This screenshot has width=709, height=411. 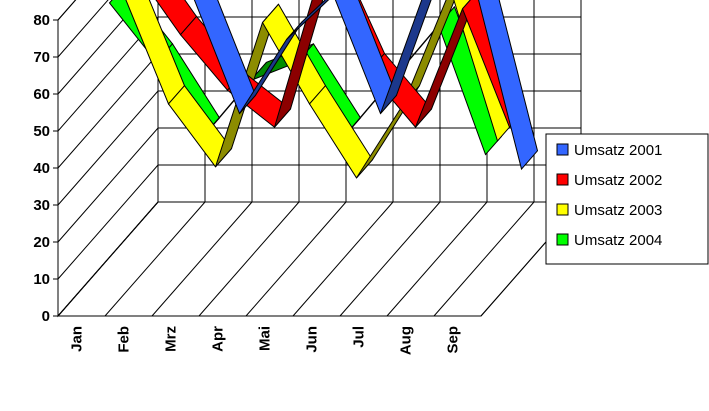 I want to click on legend-label: Umsatz 2003, so click(x=618, y=210).